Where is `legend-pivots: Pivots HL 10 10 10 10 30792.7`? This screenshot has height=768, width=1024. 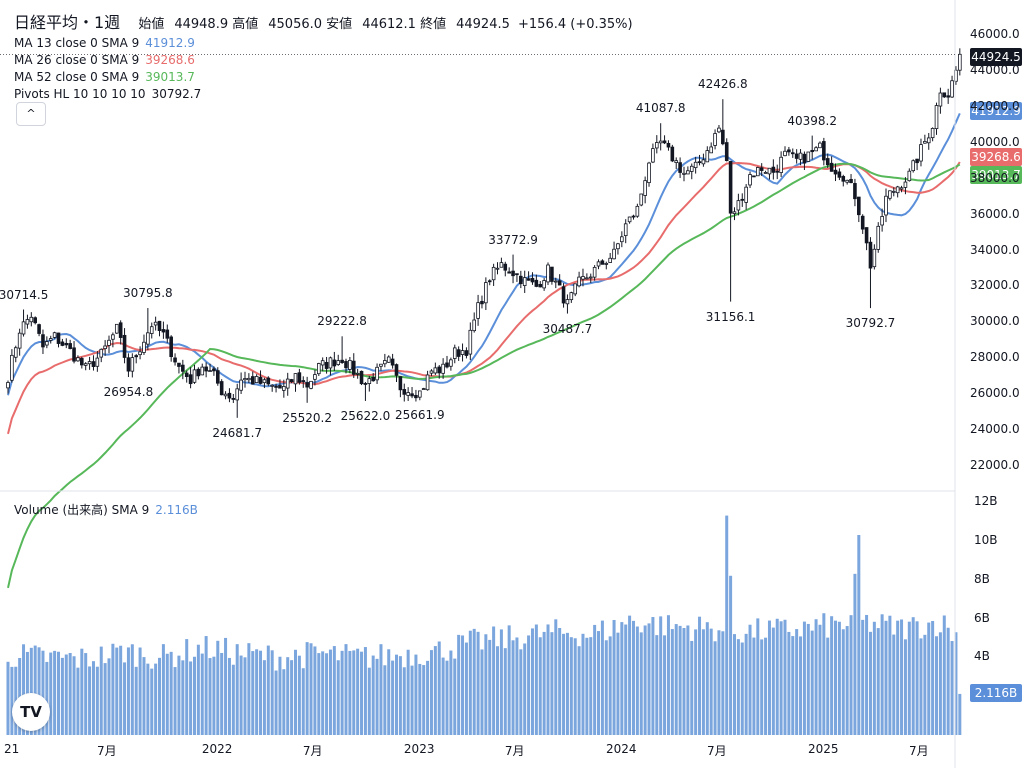
legend-pivots: Pivots HL 10 10 10 10 30792.7 is located at coordinates (107, 94).